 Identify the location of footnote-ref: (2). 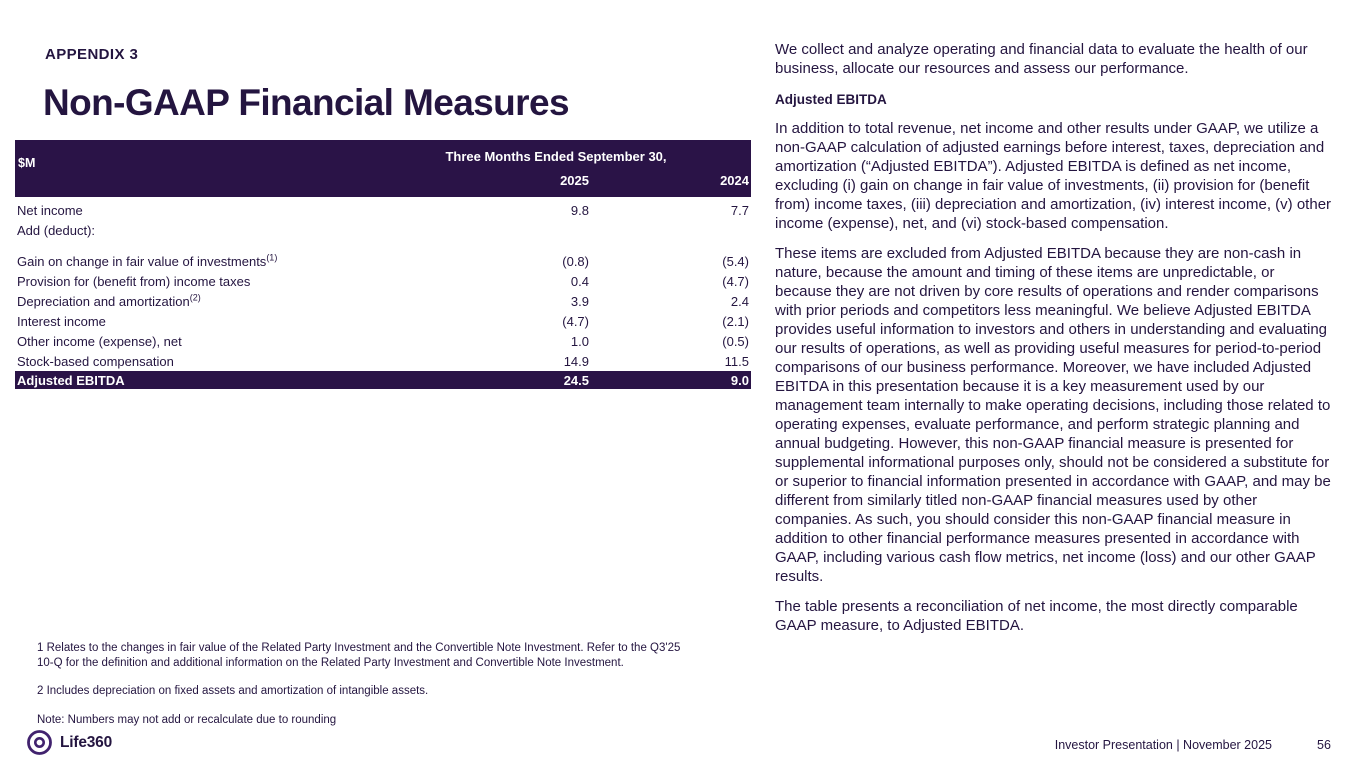
(195, 297).